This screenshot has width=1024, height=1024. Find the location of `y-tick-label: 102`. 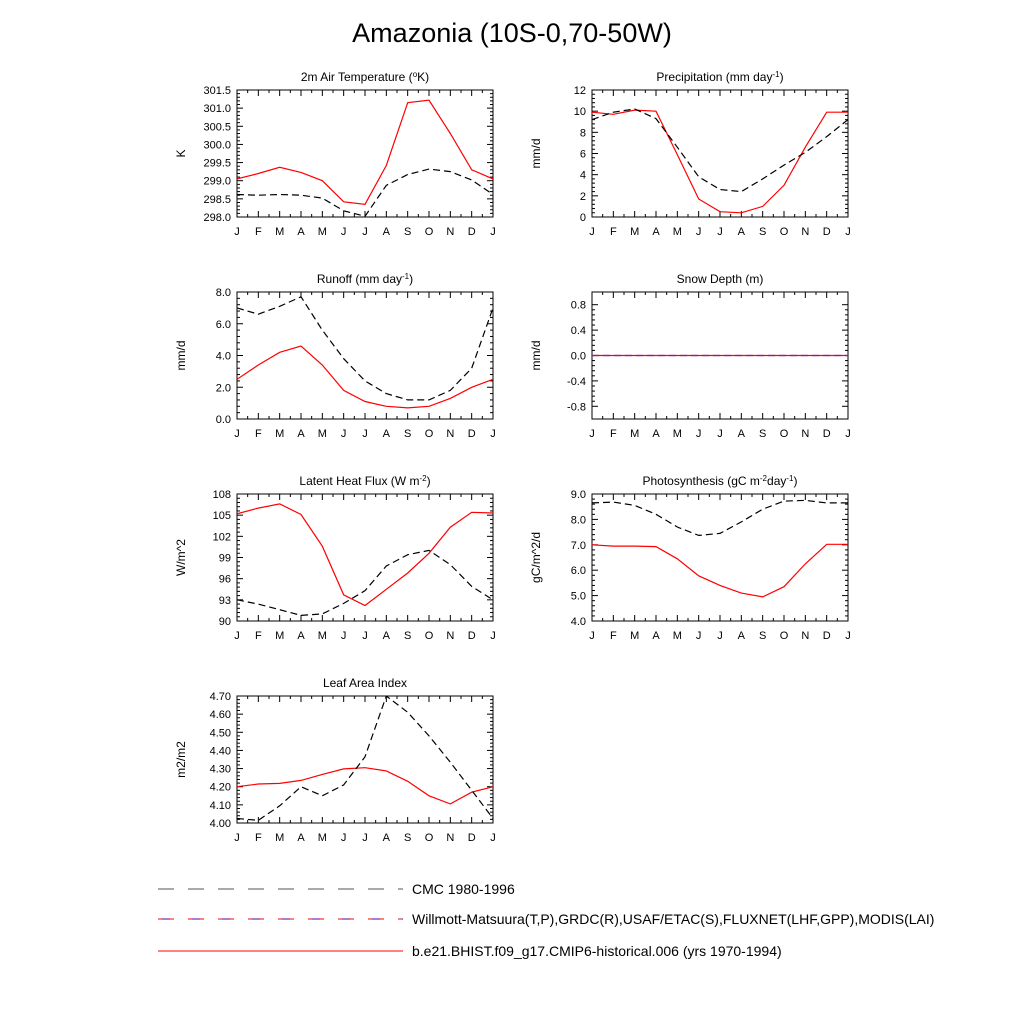

y-tick-label: 102 is located at coordinates (222, 537).